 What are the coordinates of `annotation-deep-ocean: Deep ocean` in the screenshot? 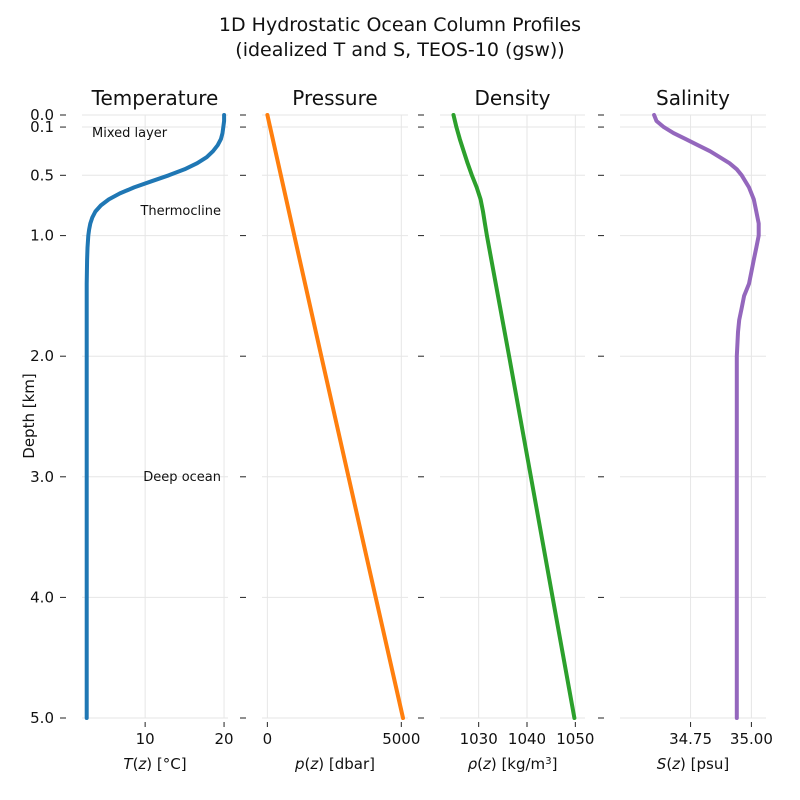 It's located at (182, 477).